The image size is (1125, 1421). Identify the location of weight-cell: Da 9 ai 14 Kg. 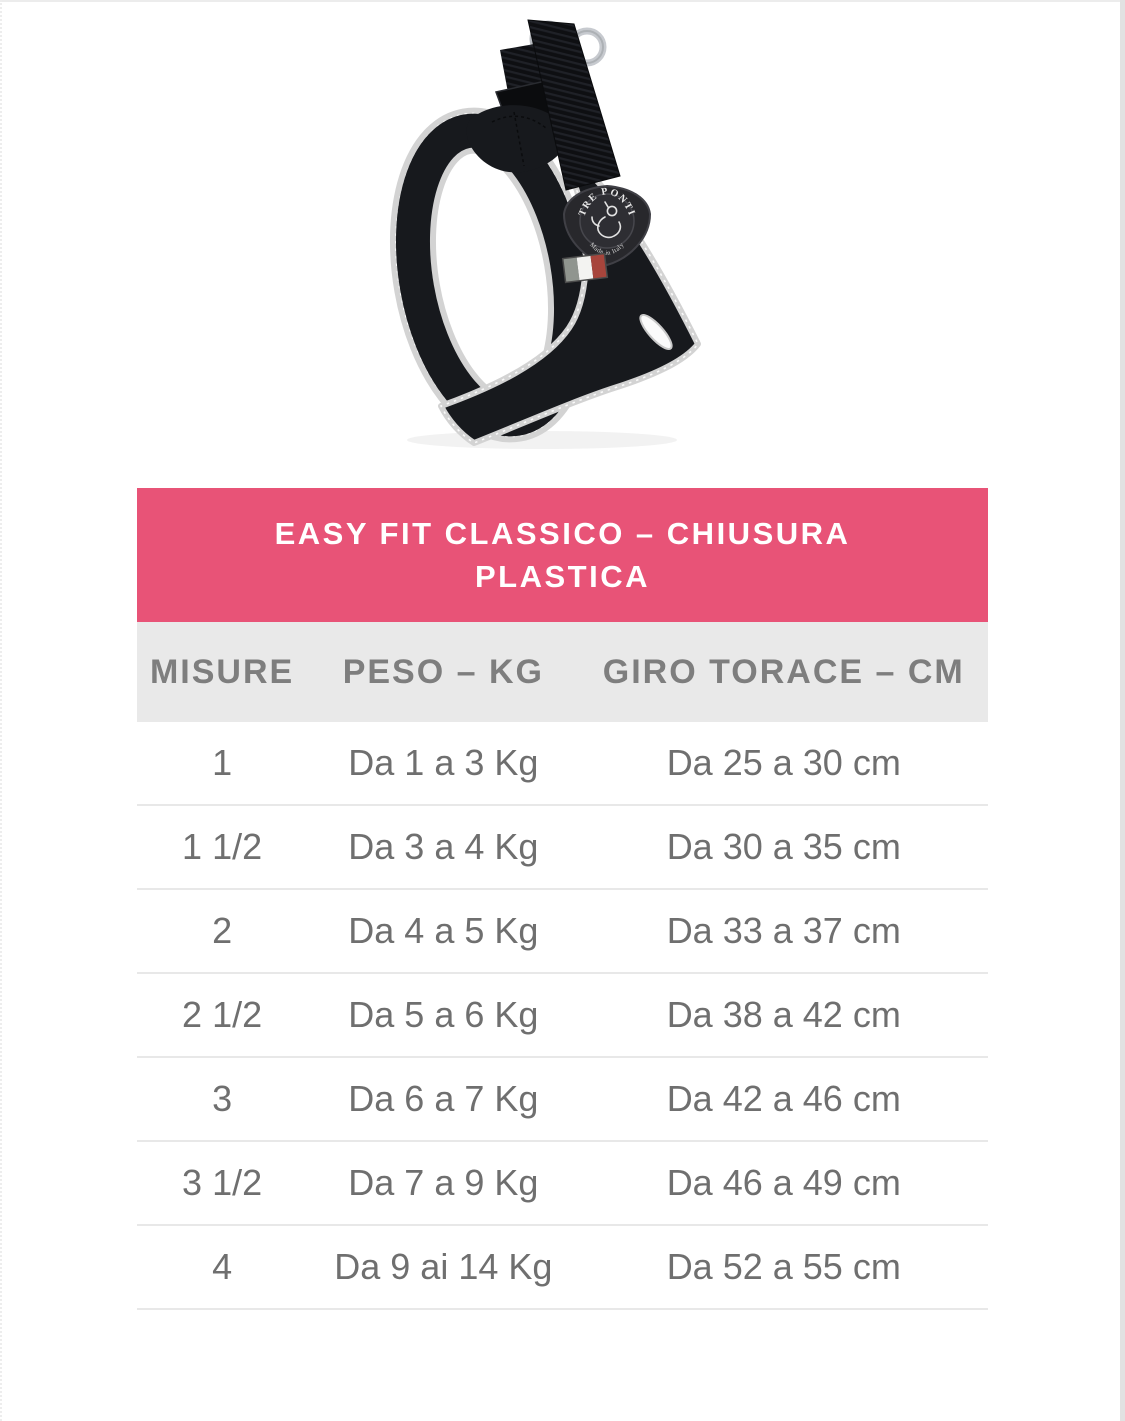
(443, 1267).